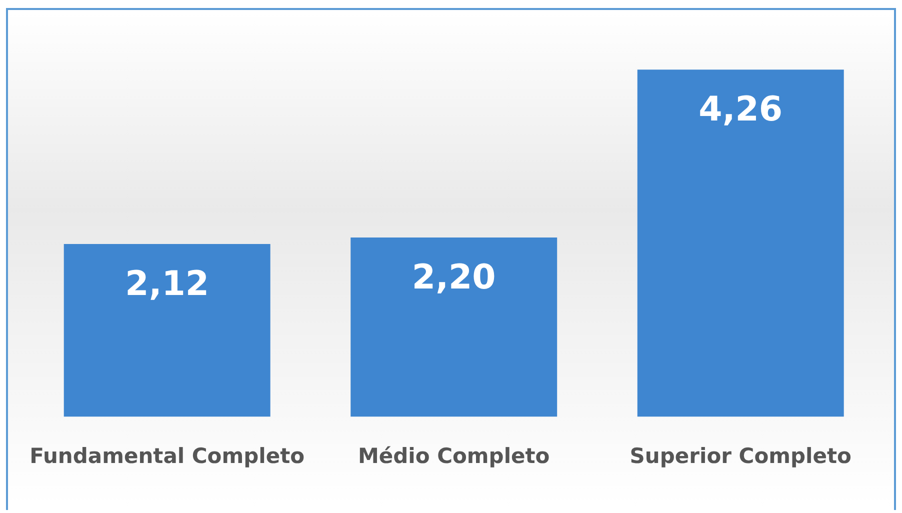 The image size is (902, 513). What do you see at coordinates (167, 284) in the screenshot?
I see `data-label: 2,12` at bounding box center [167, 284].